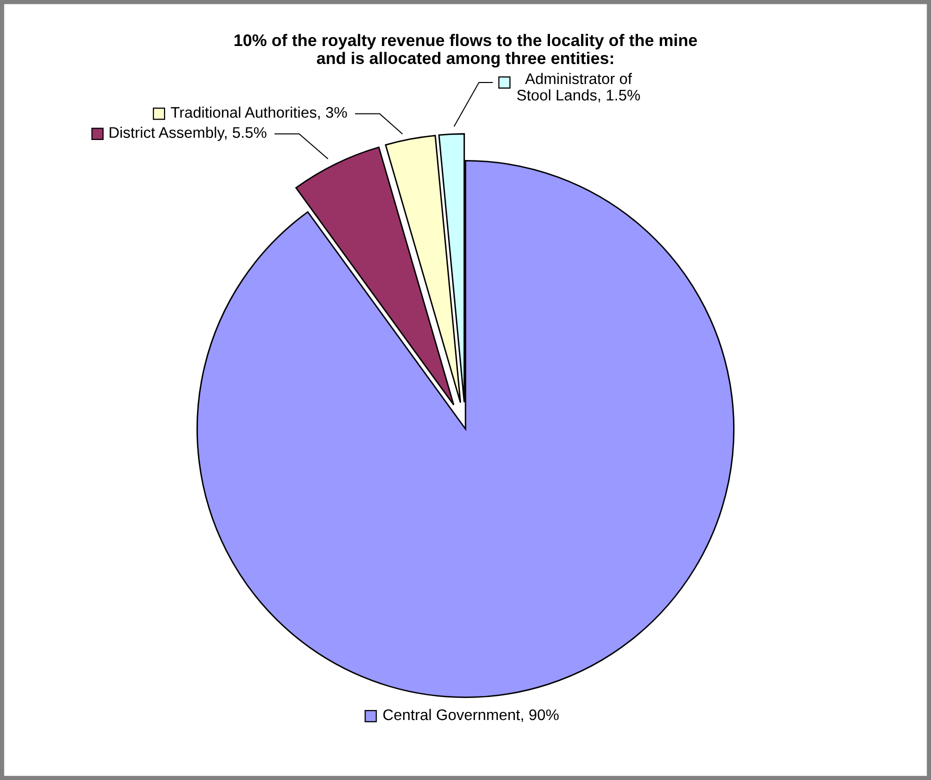 This screenshot has width=931, height=780. What do you see at coordinates (258, 113) in the screenshot?
I see `legend-label: Traditional Authorities, 3%` at bounding box center [258, 113].